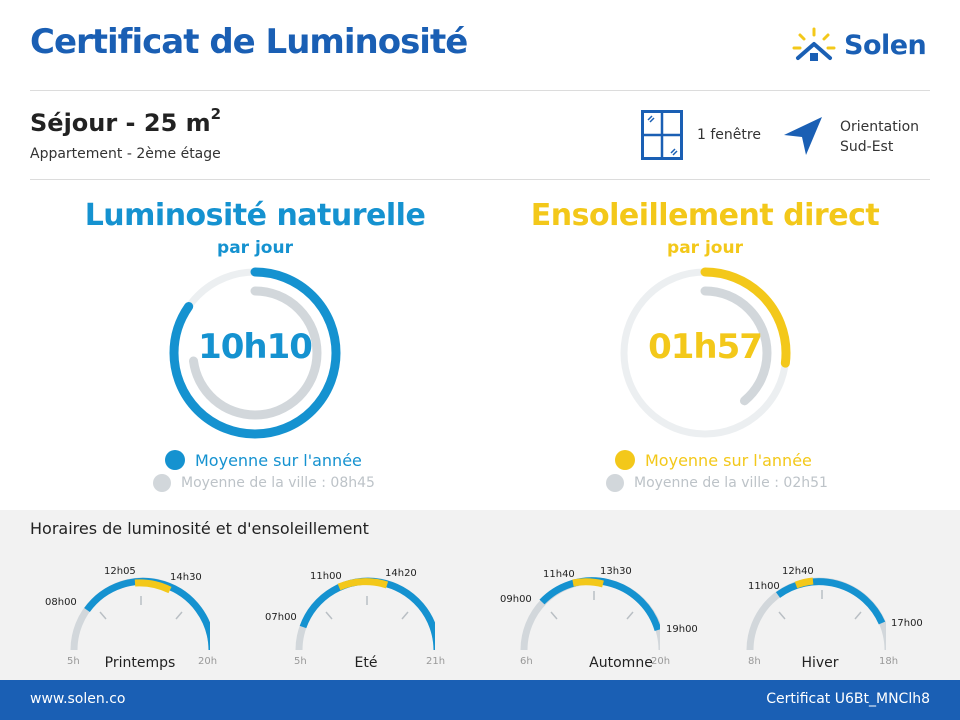 Image resolution: width=960 pixels, height=720 pixels. Describe the element at coordinates (705, 347) in the screenshot. I see `direct-sun-value: 01h57` at that location.